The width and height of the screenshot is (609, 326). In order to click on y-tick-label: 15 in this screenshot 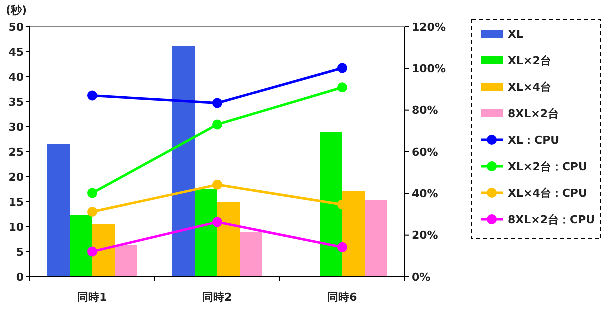, I will do `click(16, 202)`.